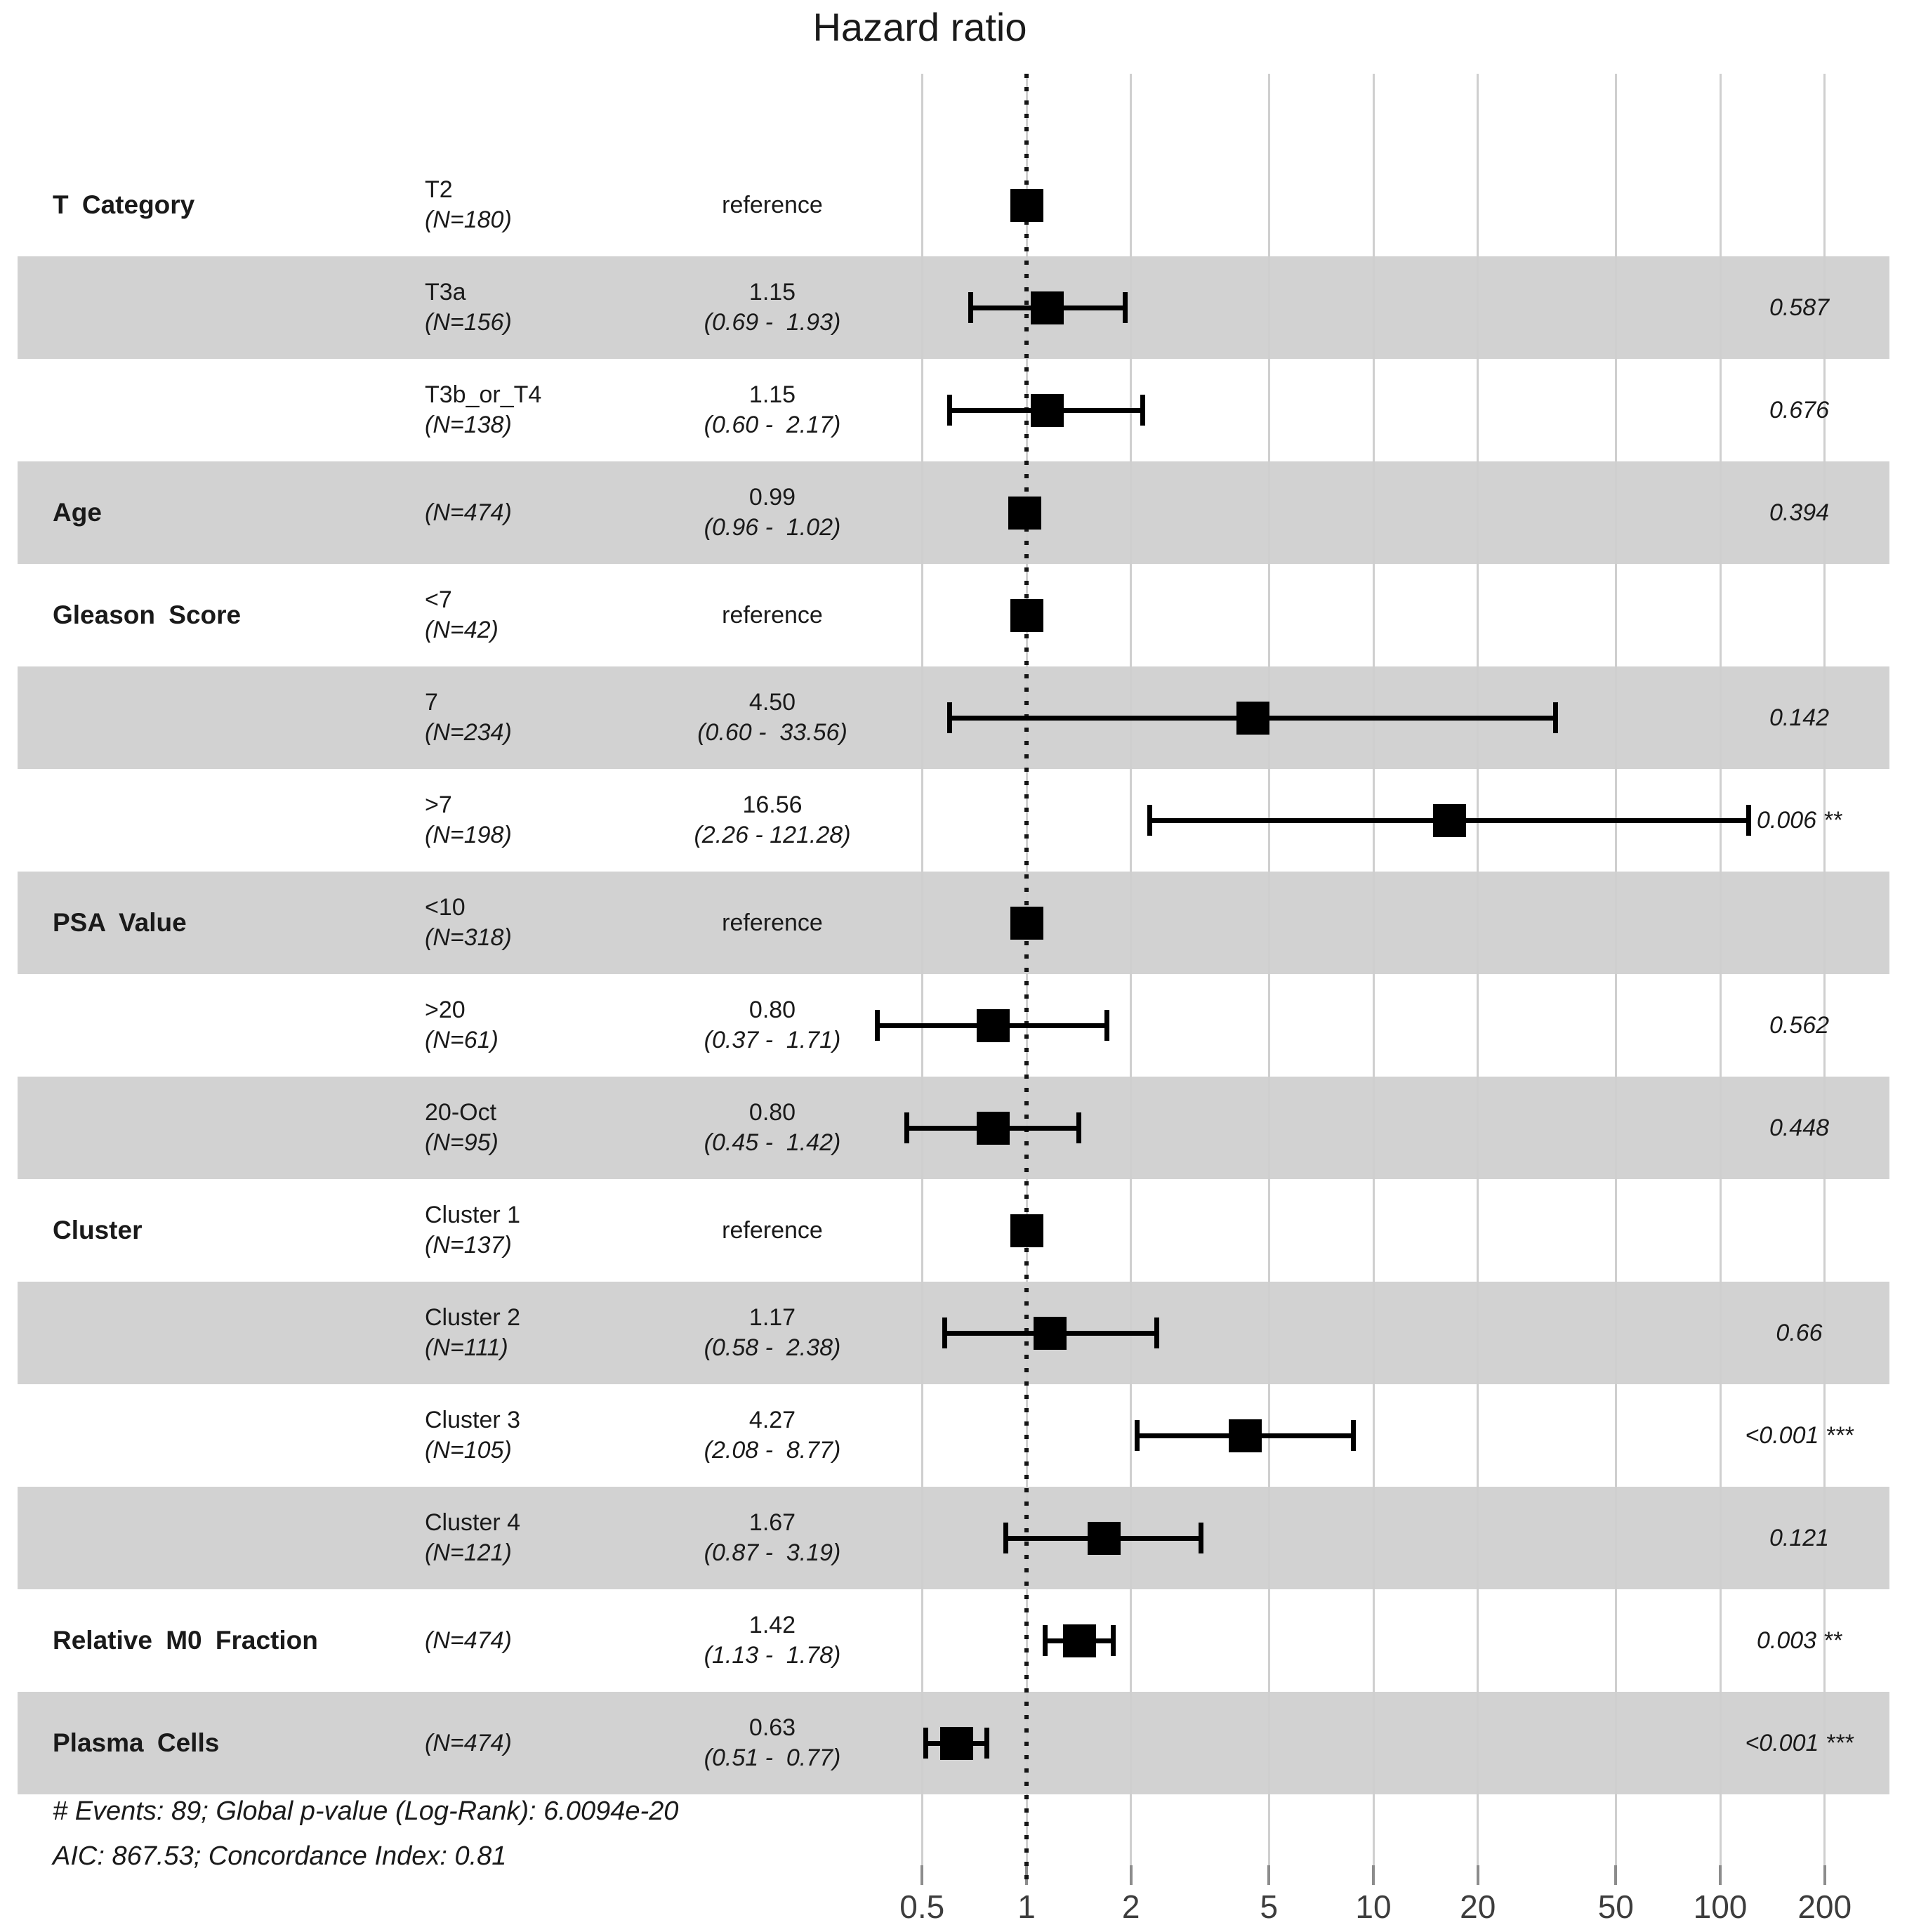 This screenshot has height=1932, width=1907. I want to click on row-band, so click(953, 923).